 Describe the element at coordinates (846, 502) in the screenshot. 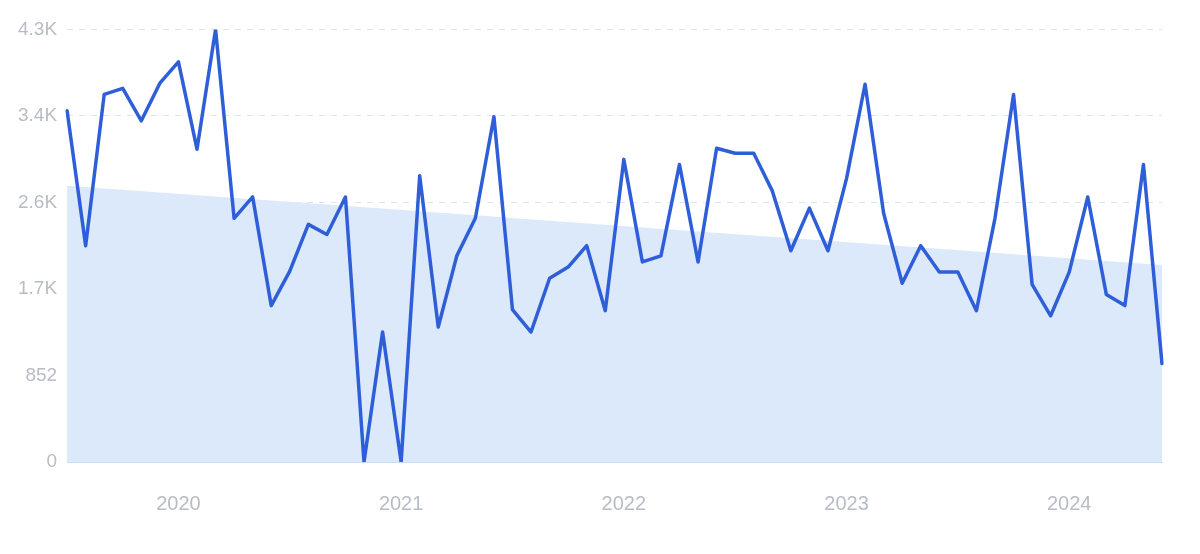

I see `x-tick-label: 2023` at that location.